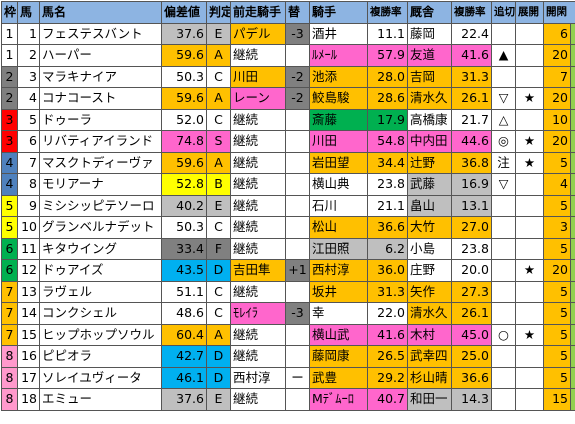 This screenshot has height=424, width=575. I want to click on cell-grade: A, so click(218, 334).